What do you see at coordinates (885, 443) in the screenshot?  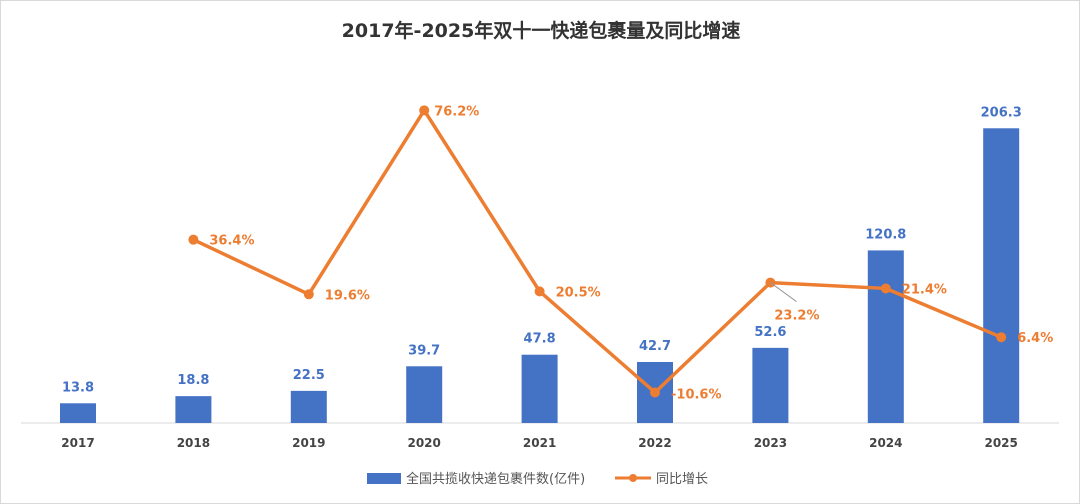 I see `x-tick-2024: 2024` at bounding box center [885, 443].